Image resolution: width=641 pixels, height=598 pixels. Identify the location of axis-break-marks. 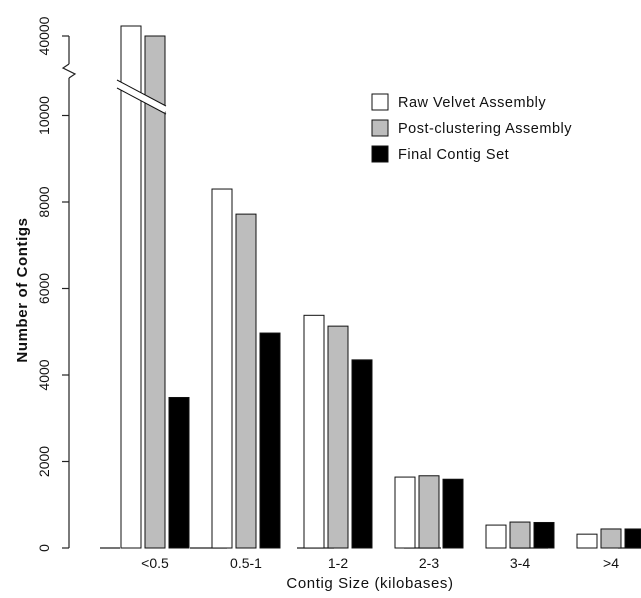
(141, 97).